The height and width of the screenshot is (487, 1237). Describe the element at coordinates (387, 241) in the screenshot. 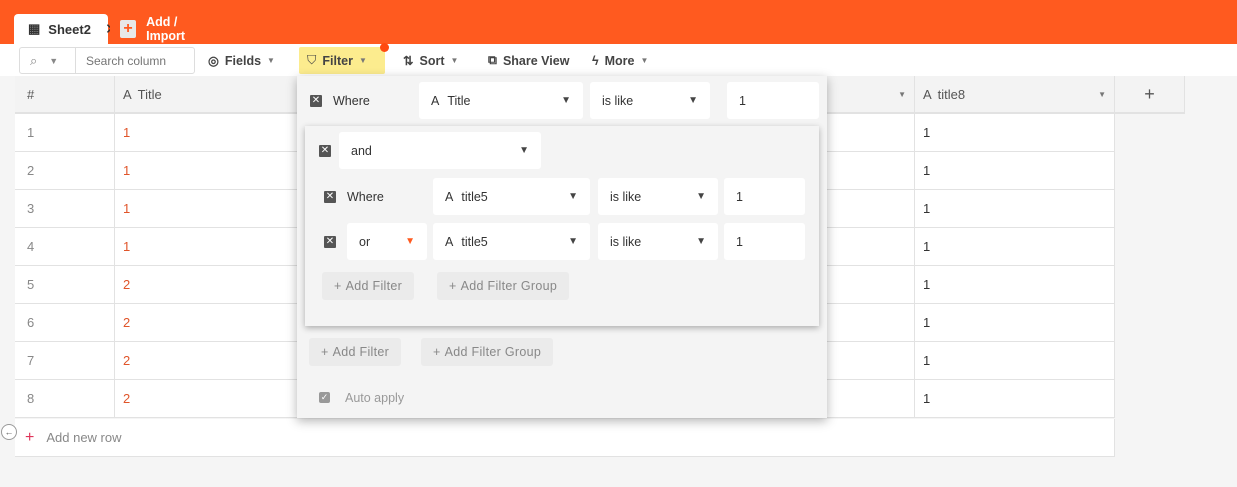

I see `logical-op-select: or ▼` at that location.